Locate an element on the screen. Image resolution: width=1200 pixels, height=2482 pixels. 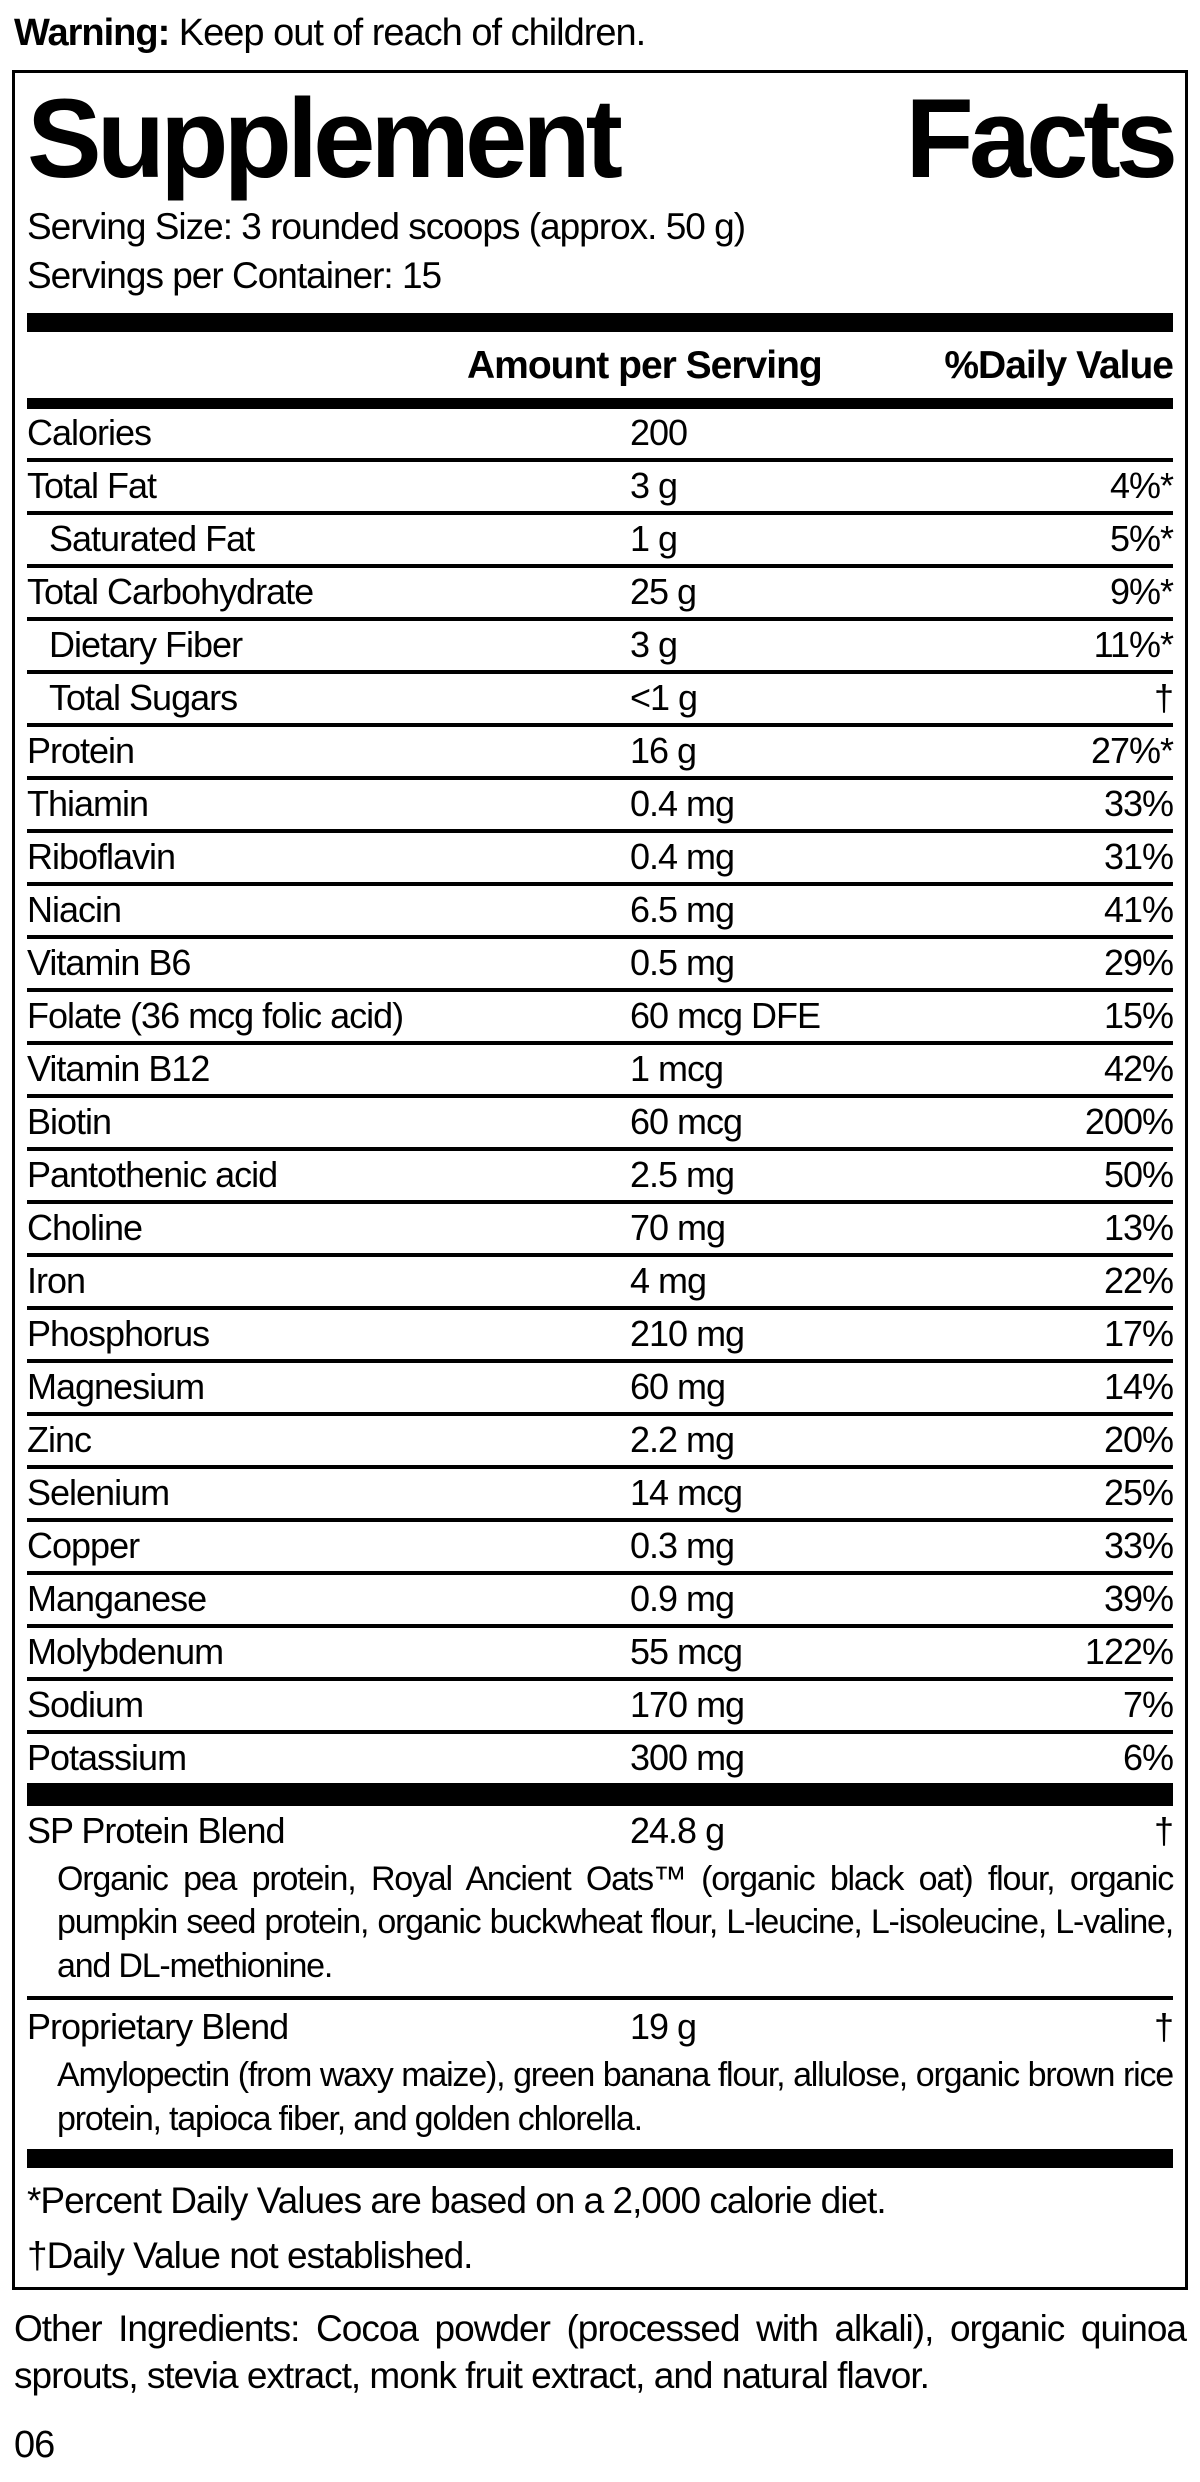
table-row: Thiamin 0.4 mg 33% is located at coordinates (600, 806).